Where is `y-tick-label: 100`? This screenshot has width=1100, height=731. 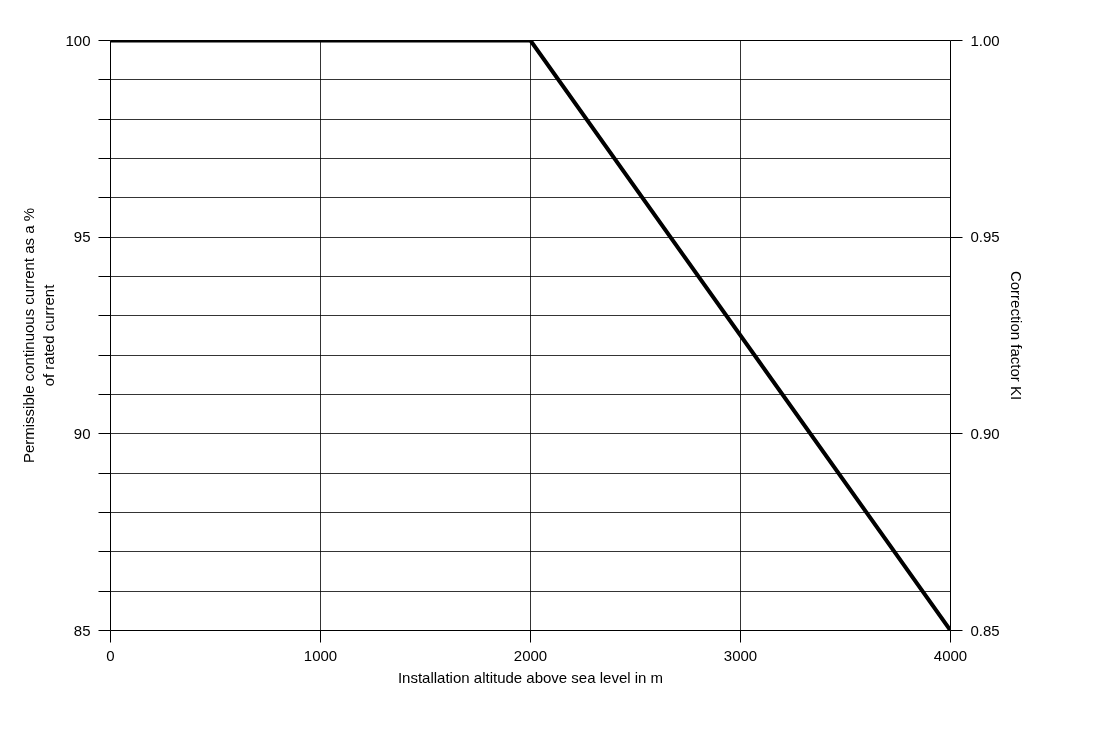
y-tick-label: 100 is located at coordinates (78, 40).